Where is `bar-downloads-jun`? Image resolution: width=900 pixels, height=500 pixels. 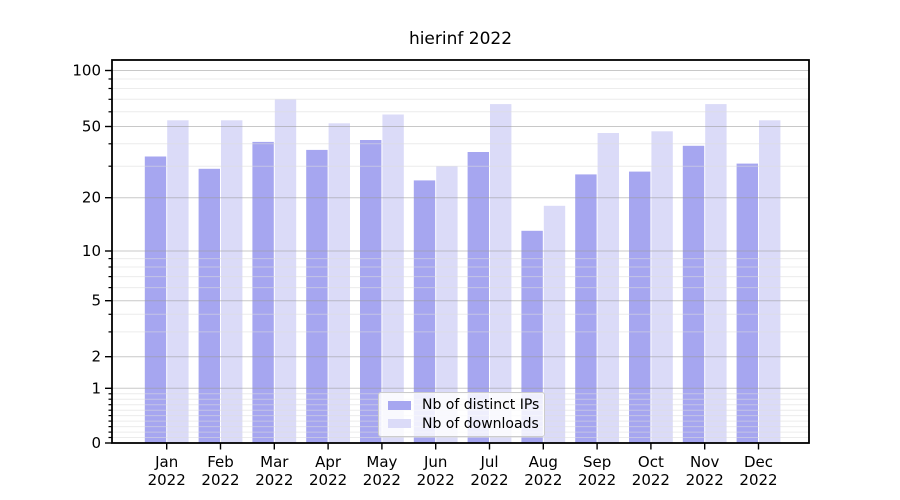
bar-downloads-jun is located at coordinates (447, 304).